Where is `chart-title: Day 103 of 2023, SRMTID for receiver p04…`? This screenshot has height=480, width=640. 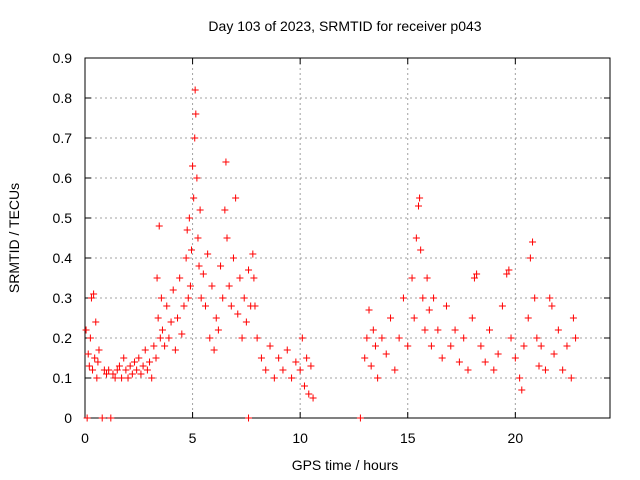 chart-title: Day 103 of 2023, SRMTID for receiver p04… is located at coordinates (344, 26).